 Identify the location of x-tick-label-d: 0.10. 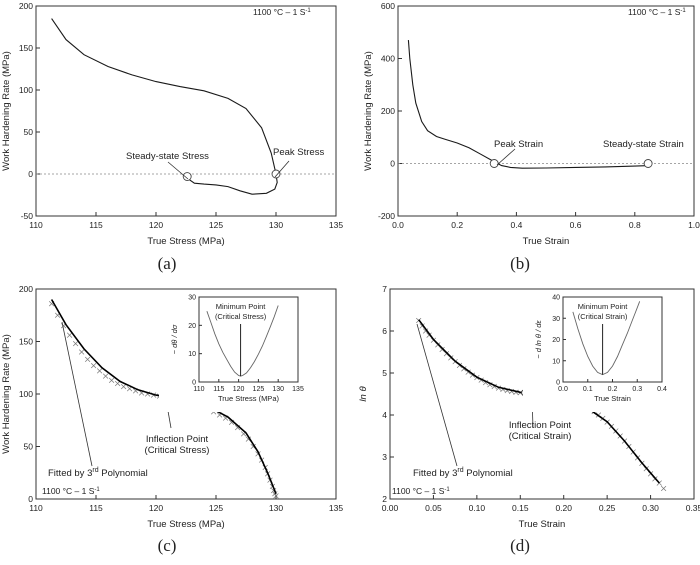
(477, 508).